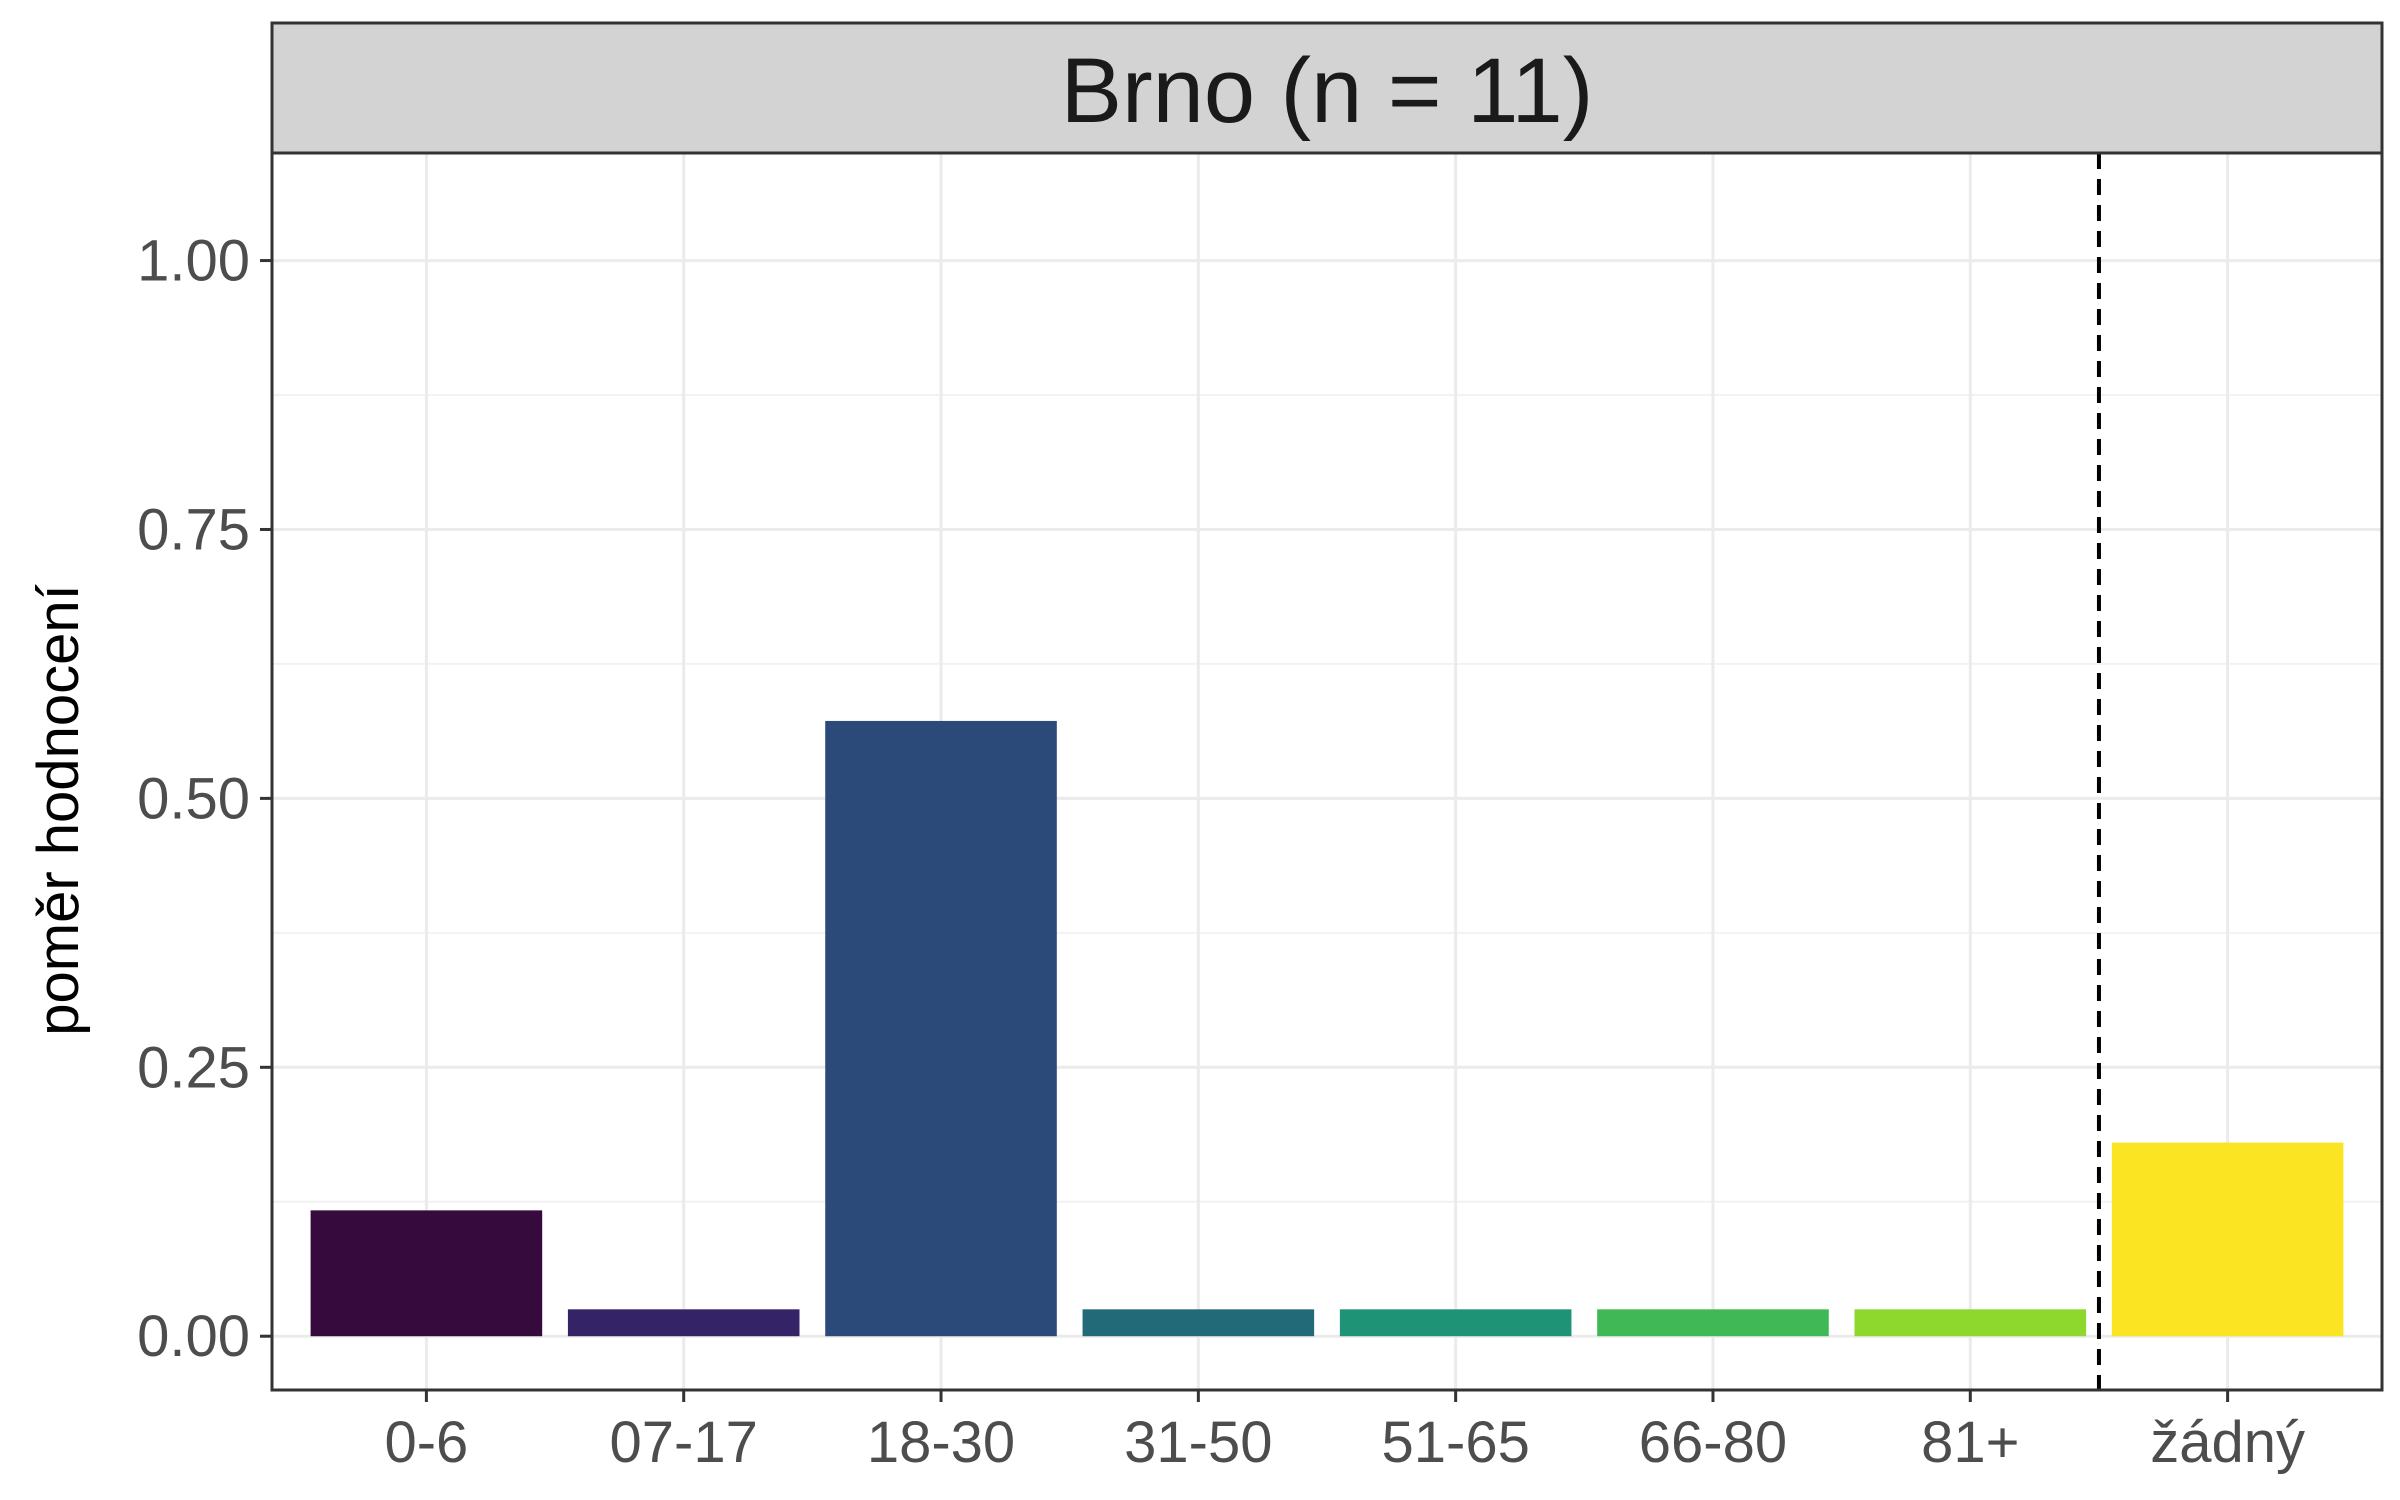 This screenshot has height=1500, width=2400. What do you see at coordinates (2227, 1442) in the screenshot?
I see `x-tick-label: žádný` at bounding box center [2227, 1442].